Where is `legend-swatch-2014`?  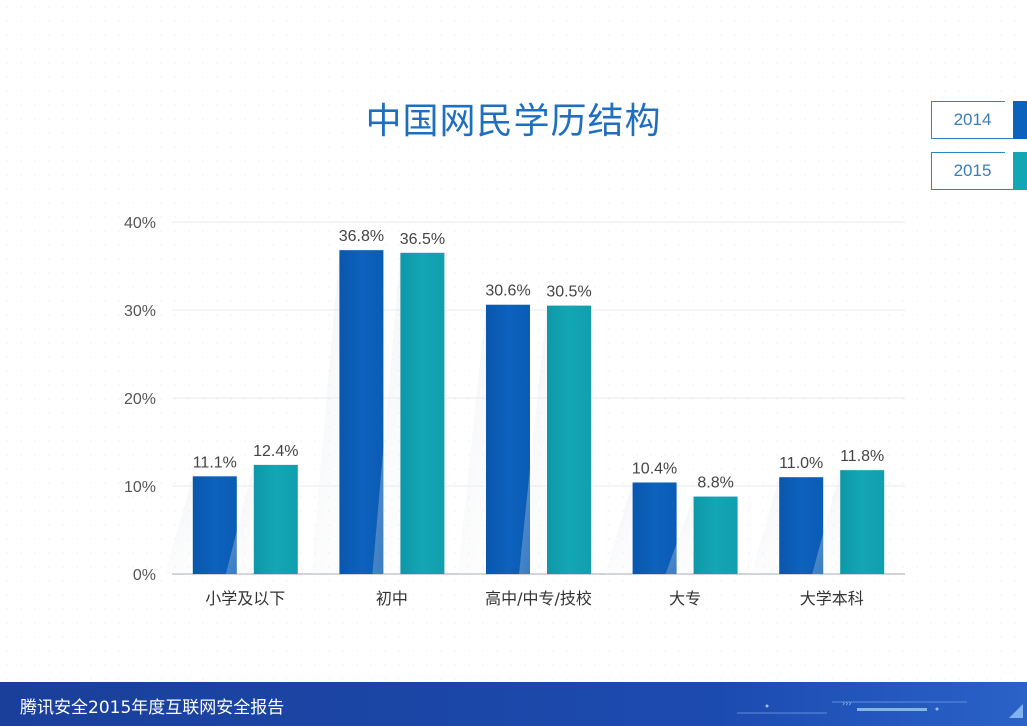
legend-swatch-2014 is located at coordinates (1020, 120).